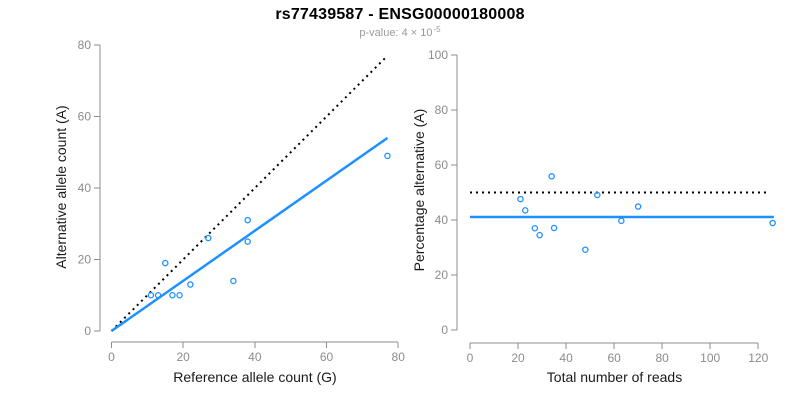  What do you see at coordinates (419, 190) in the screenshot?
I see `right-y-axis-title: Percentage alternative (A)` at bounding box center [419, 190].